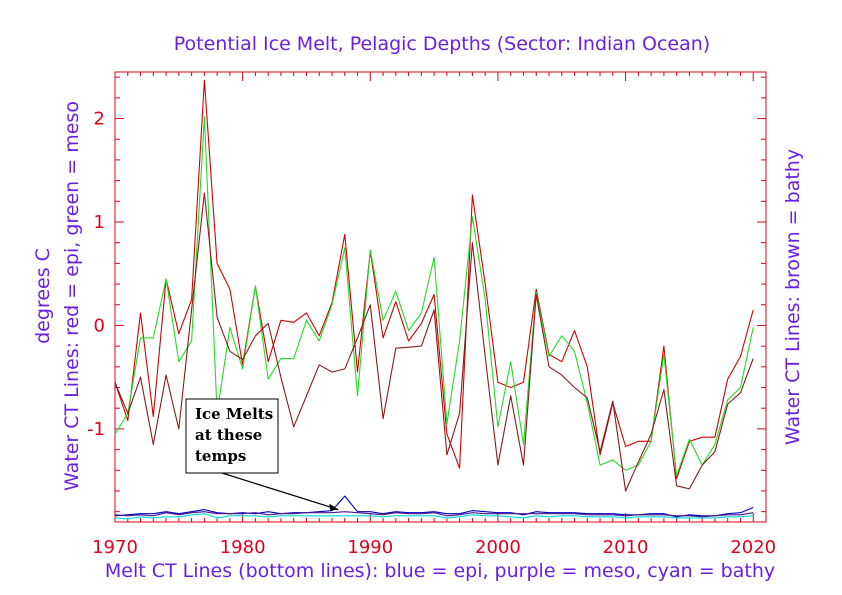 This screenshot has width=842, height=595. I want to click on series-line-blue, so click(434, 506).